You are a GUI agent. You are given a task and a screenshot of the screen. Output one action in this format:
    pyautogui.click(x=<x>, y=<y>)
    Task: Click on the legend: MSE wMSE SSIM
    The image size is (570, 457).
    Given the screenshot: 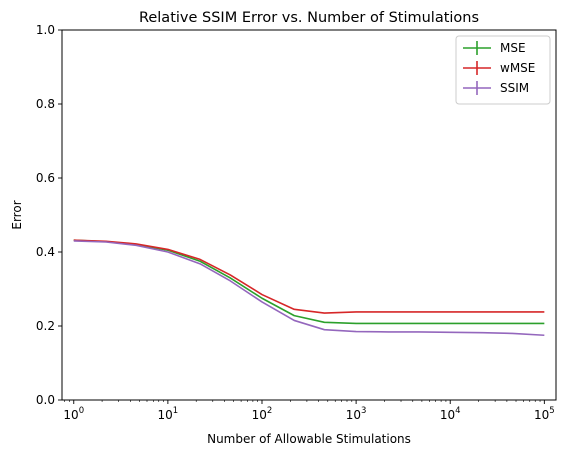 What is the action you would take?
    pyautogui.click(x=503, y=70)
    